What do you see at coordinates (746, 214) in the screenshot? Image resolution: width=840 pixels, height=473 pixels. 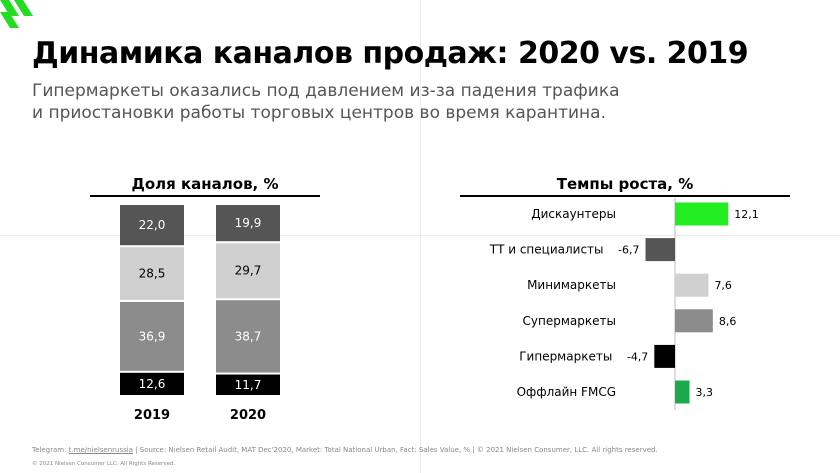 I see `growth-value-label: 12,1` at bounding box center [746, 214].